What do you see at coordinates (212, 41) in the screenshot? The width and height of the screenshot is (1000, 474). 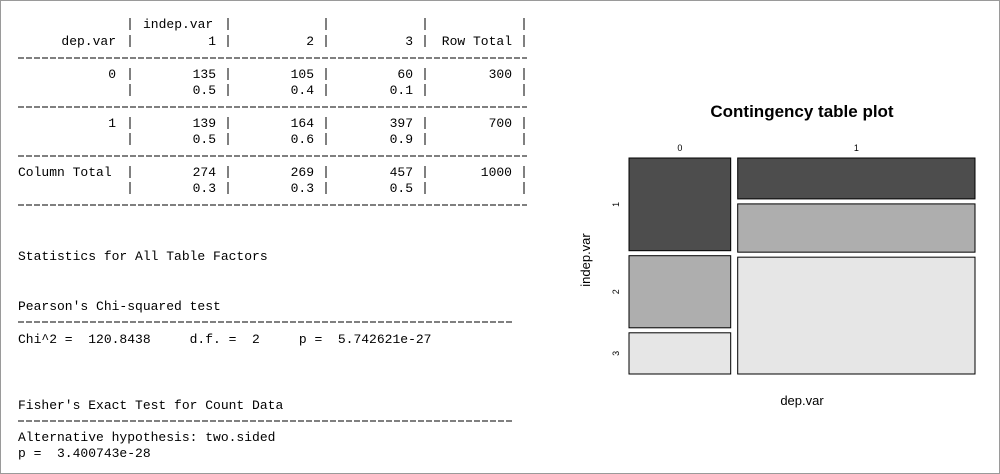 I see `column-header: 1` at bounding box center [212, 41].